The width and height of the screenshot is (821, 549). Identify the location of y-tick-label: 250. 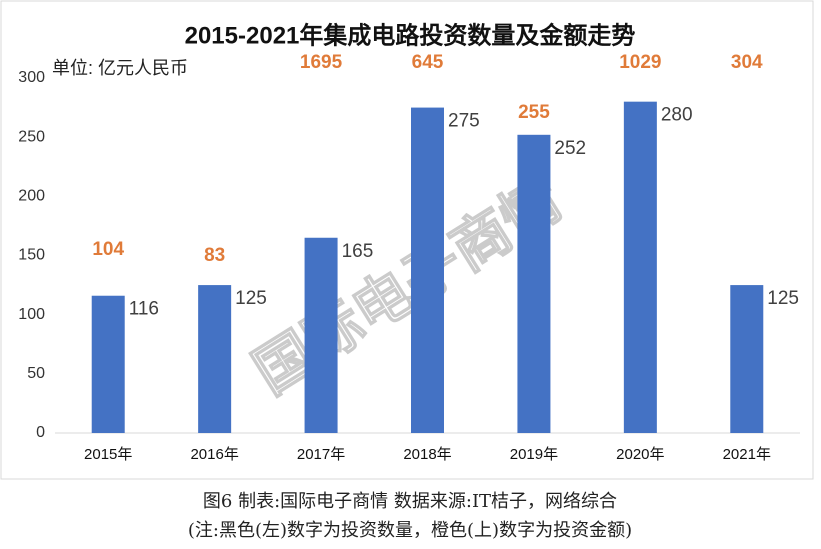
(31, 136).